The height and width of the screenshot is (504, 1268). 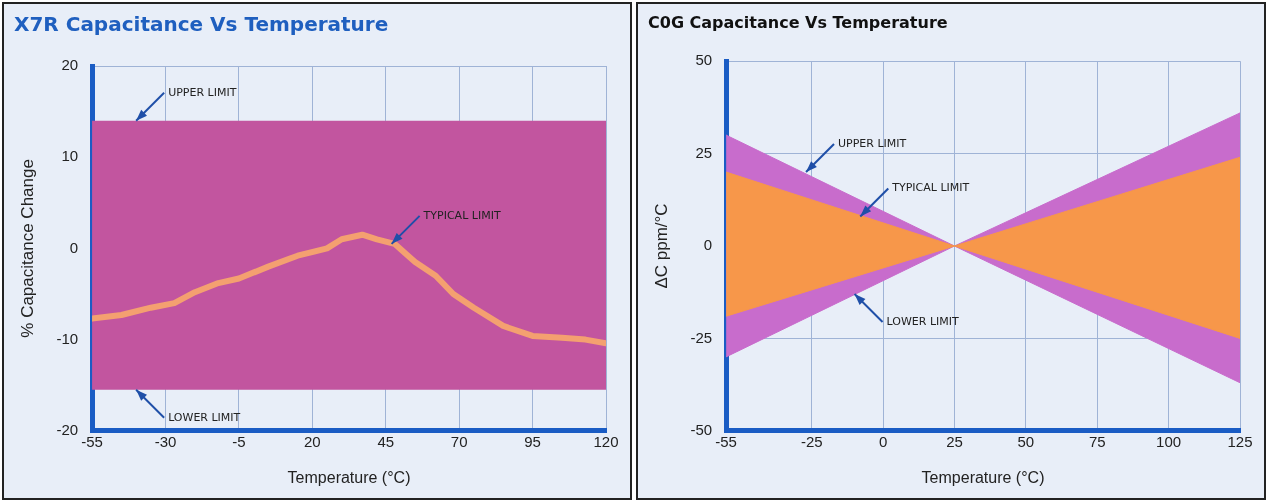 I want to click on y-tick-label: -20, so click(x=67, y=429).